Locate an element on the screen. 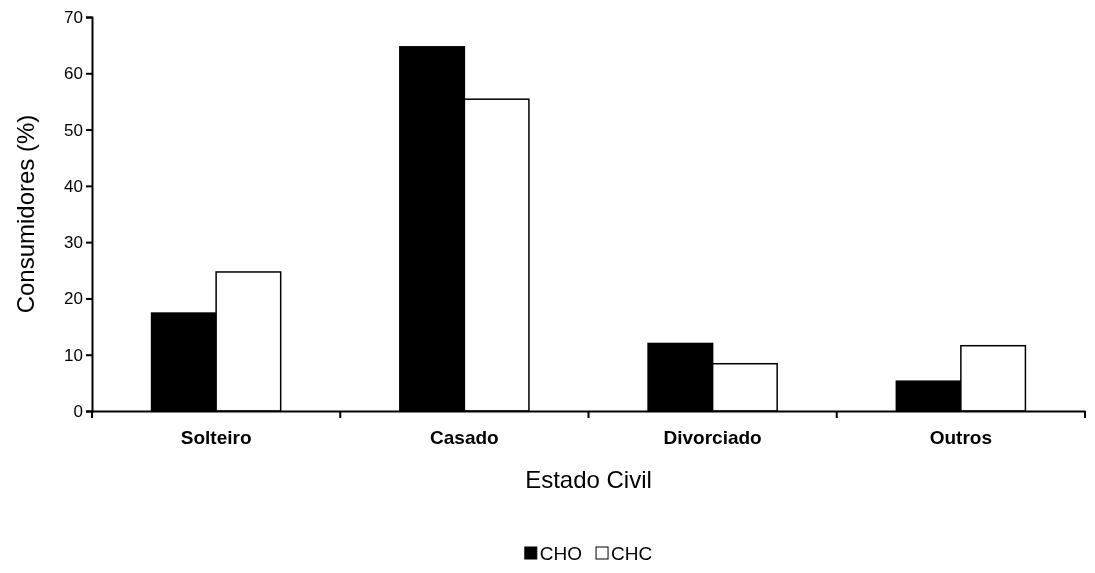 This screenshot has width=1095, height=573. x-tick-label: Outros is located at coordinates (961, 438).